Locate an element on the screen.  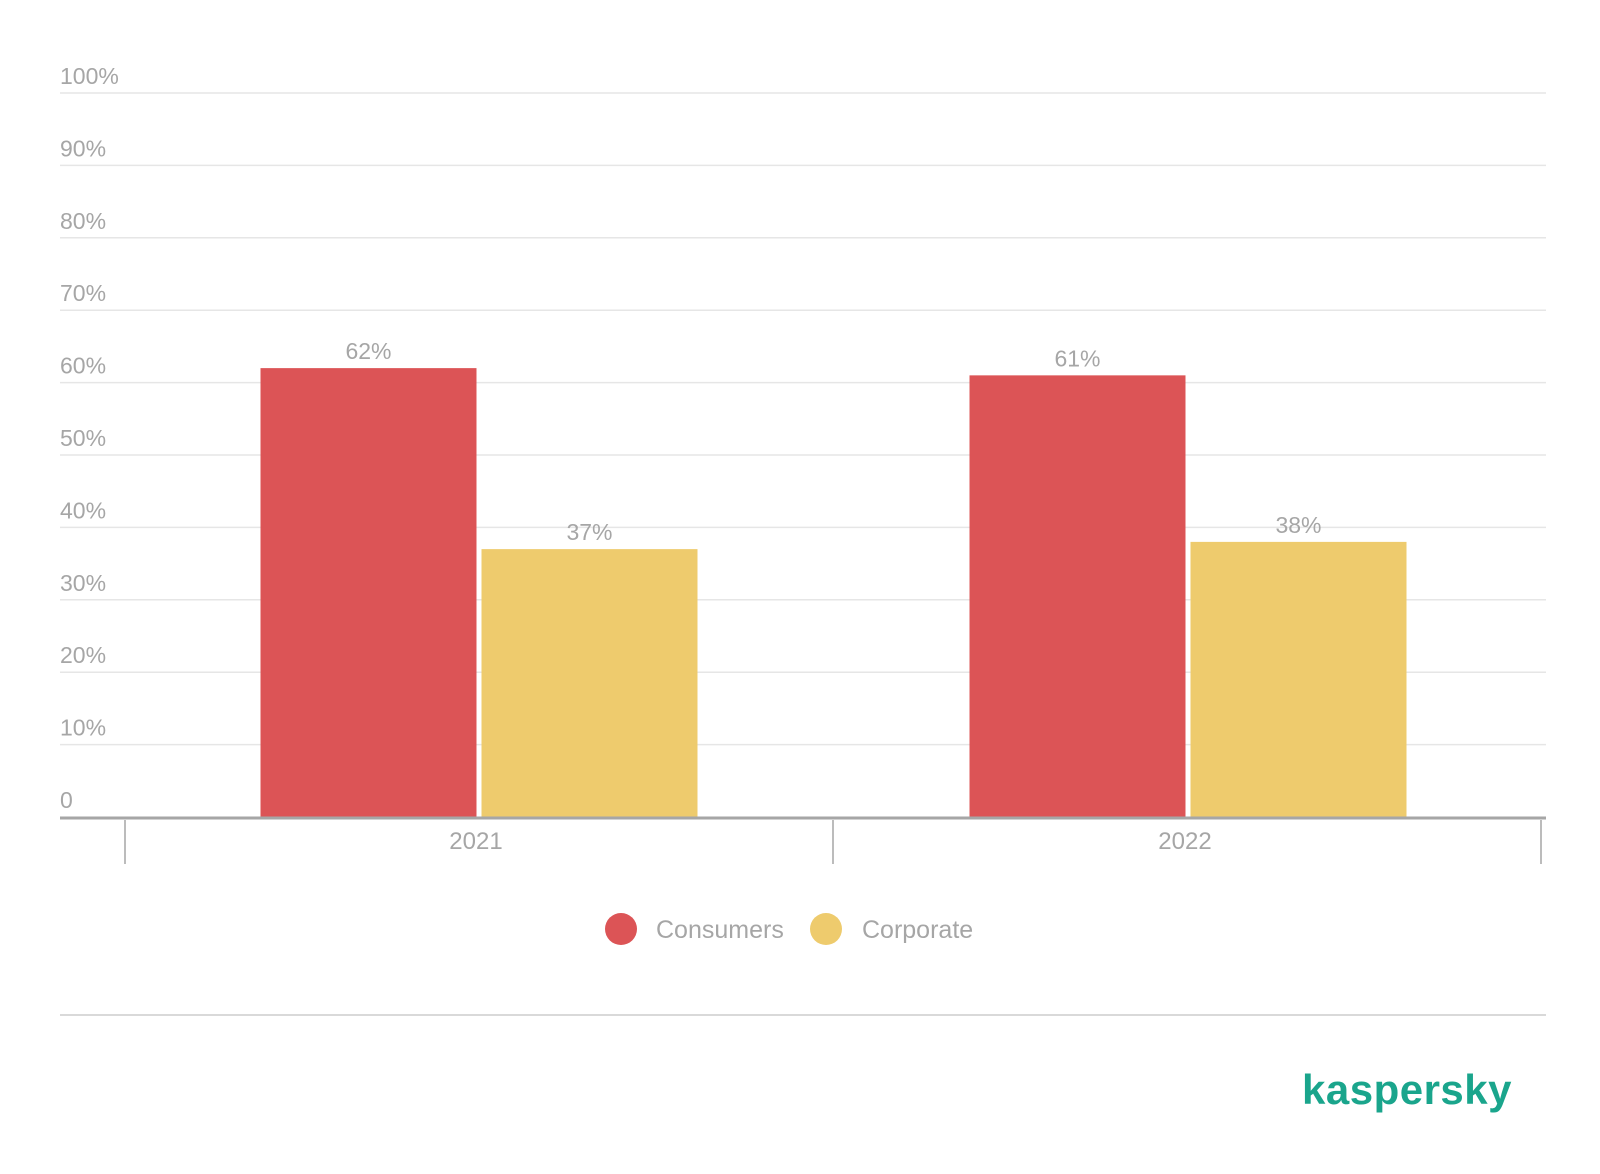
data-label: 38% is located at coordinates (1298, 525).